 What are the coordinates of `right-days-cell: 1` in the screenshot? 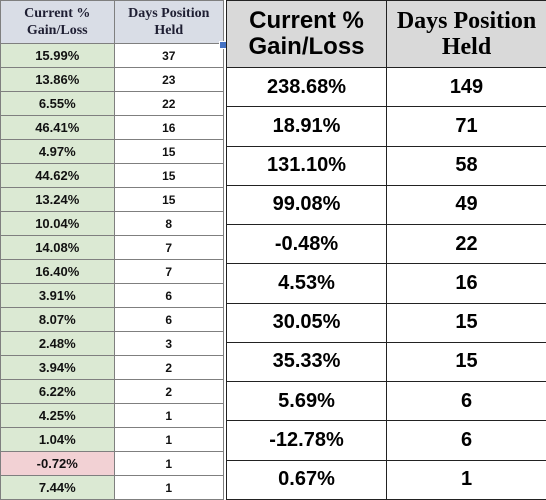 It's located at (466, 479).